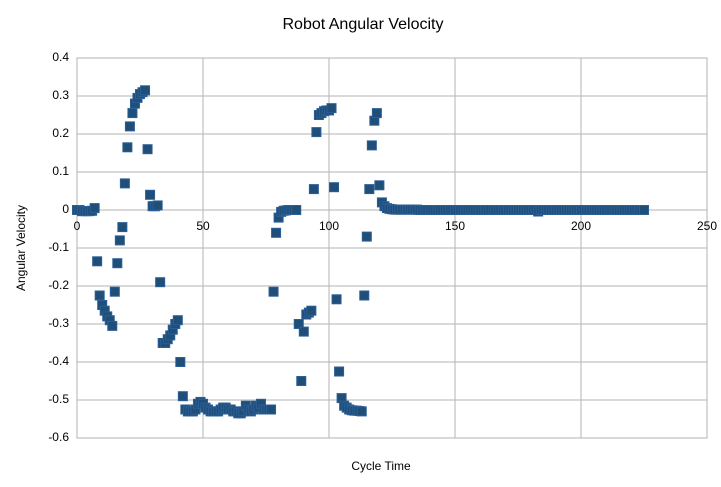 The height and width of the screenshot is (487, 721). I want to click on y-tick-label: -0.2, so click(58, 285).